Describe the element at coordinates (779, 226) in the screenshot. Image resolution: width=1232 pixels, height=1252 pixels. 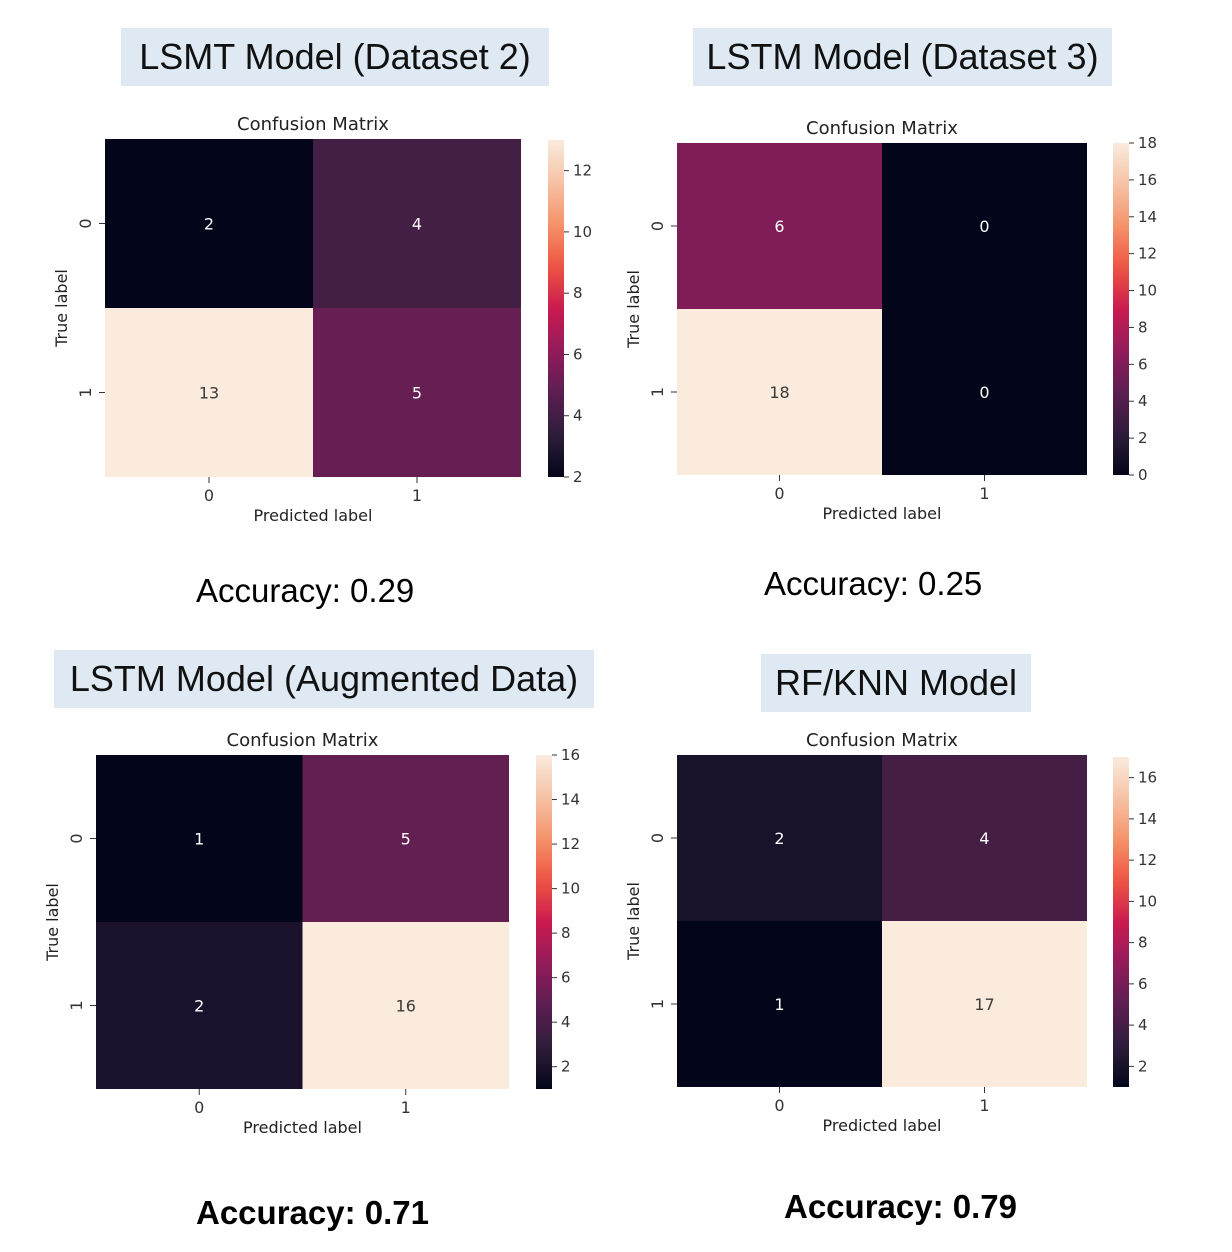
I see `cell-value-label: 6` at that location.